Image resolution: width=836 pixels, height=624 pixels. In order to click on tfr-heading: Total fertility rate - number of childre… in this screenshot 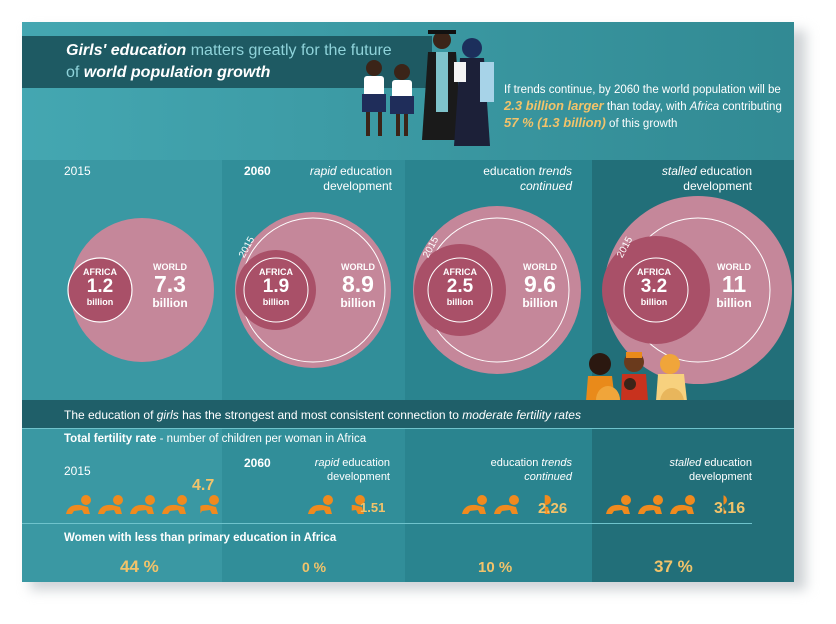, I will do `click(215, 439)`.